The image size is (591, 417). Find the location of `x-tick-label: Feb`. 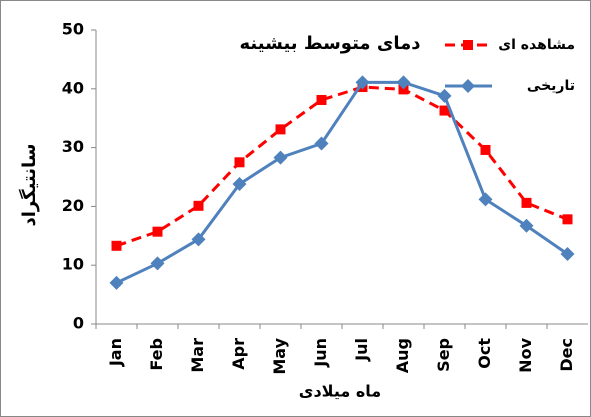

x-tick-label: Feb is located at coordinates (156, 354).